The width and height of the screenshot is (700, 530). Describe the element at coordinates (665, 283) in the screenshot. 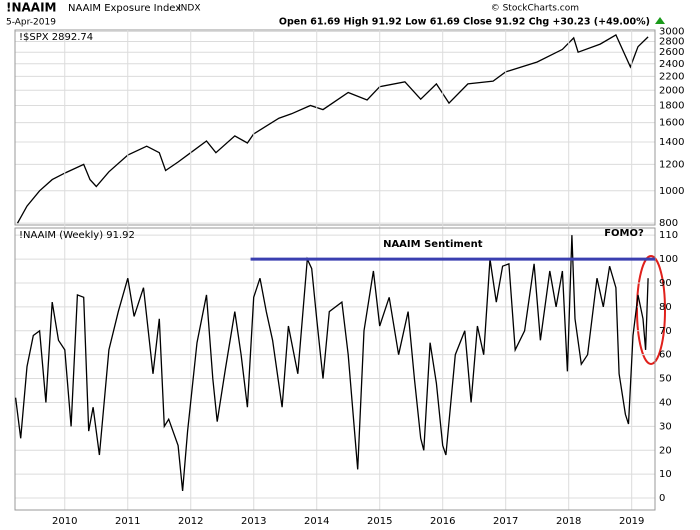

I see `y-tick-label: 90` at that location.